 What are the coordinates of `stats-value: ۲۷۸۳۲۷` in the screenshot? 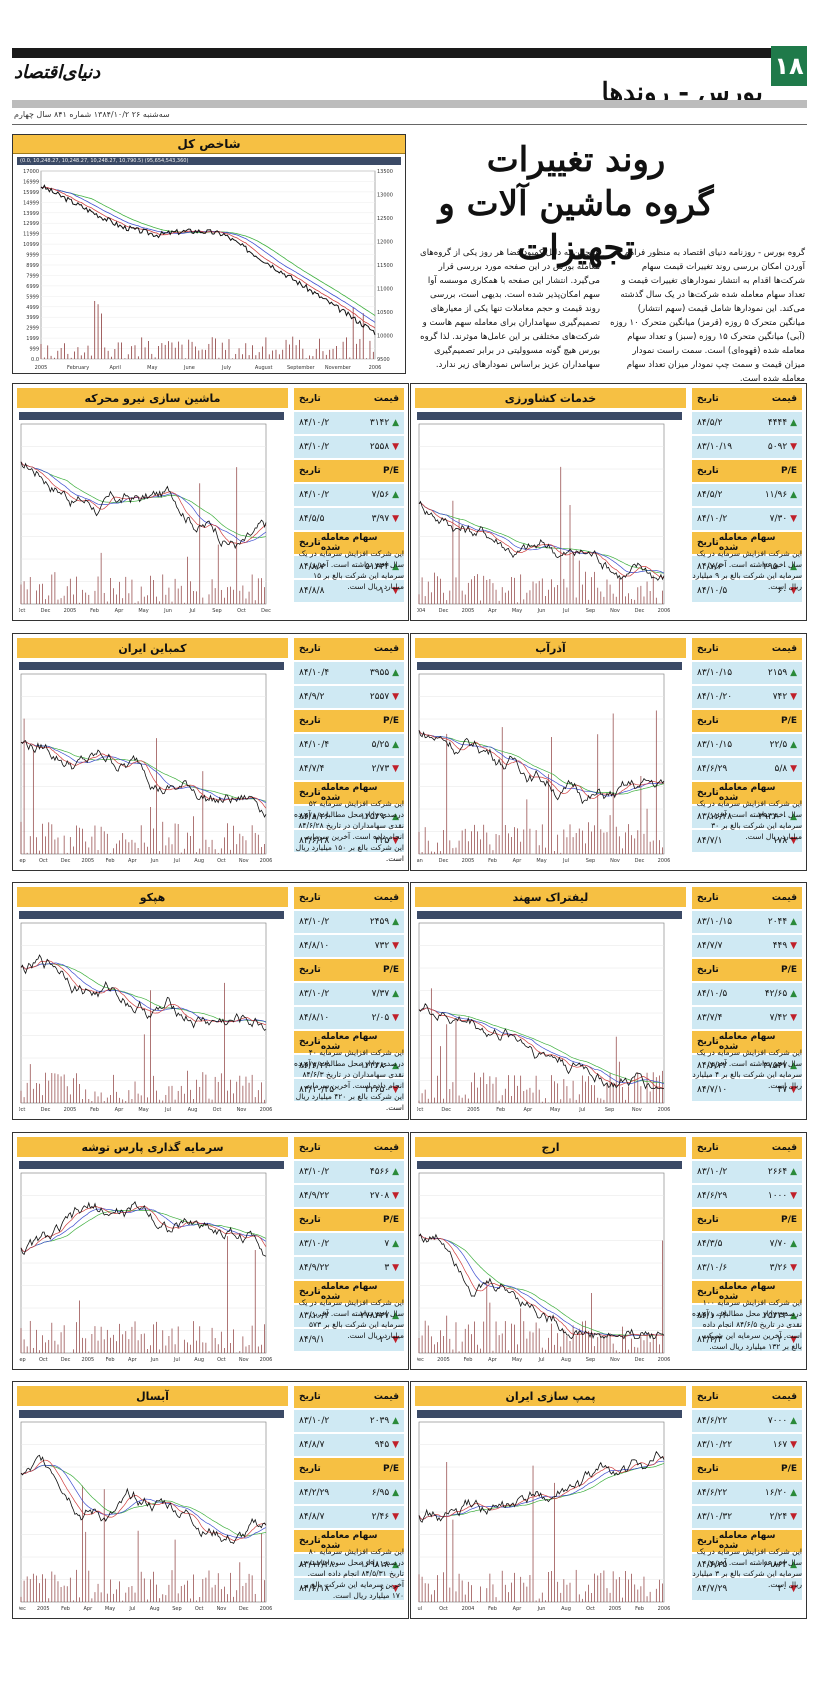 It's located at (375, 1316).